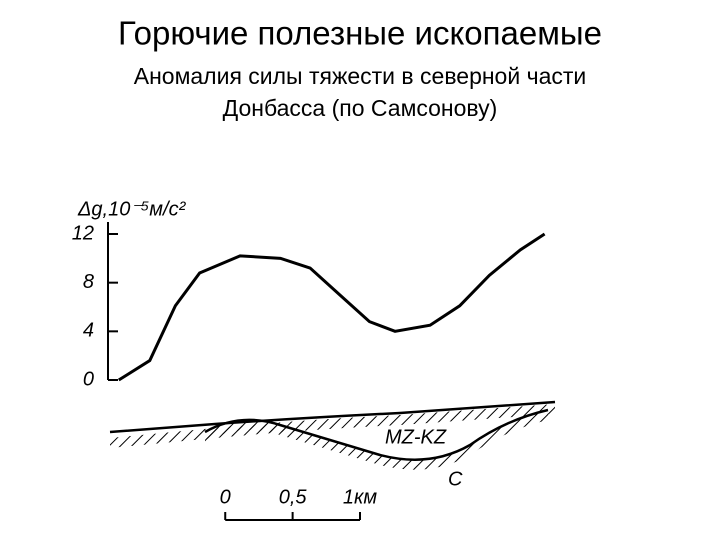 This screenshot has height=540, width=720. Describe the element at coordinates (88, 379) in the screenshot. I see `y-tick-label: 0` at that location.